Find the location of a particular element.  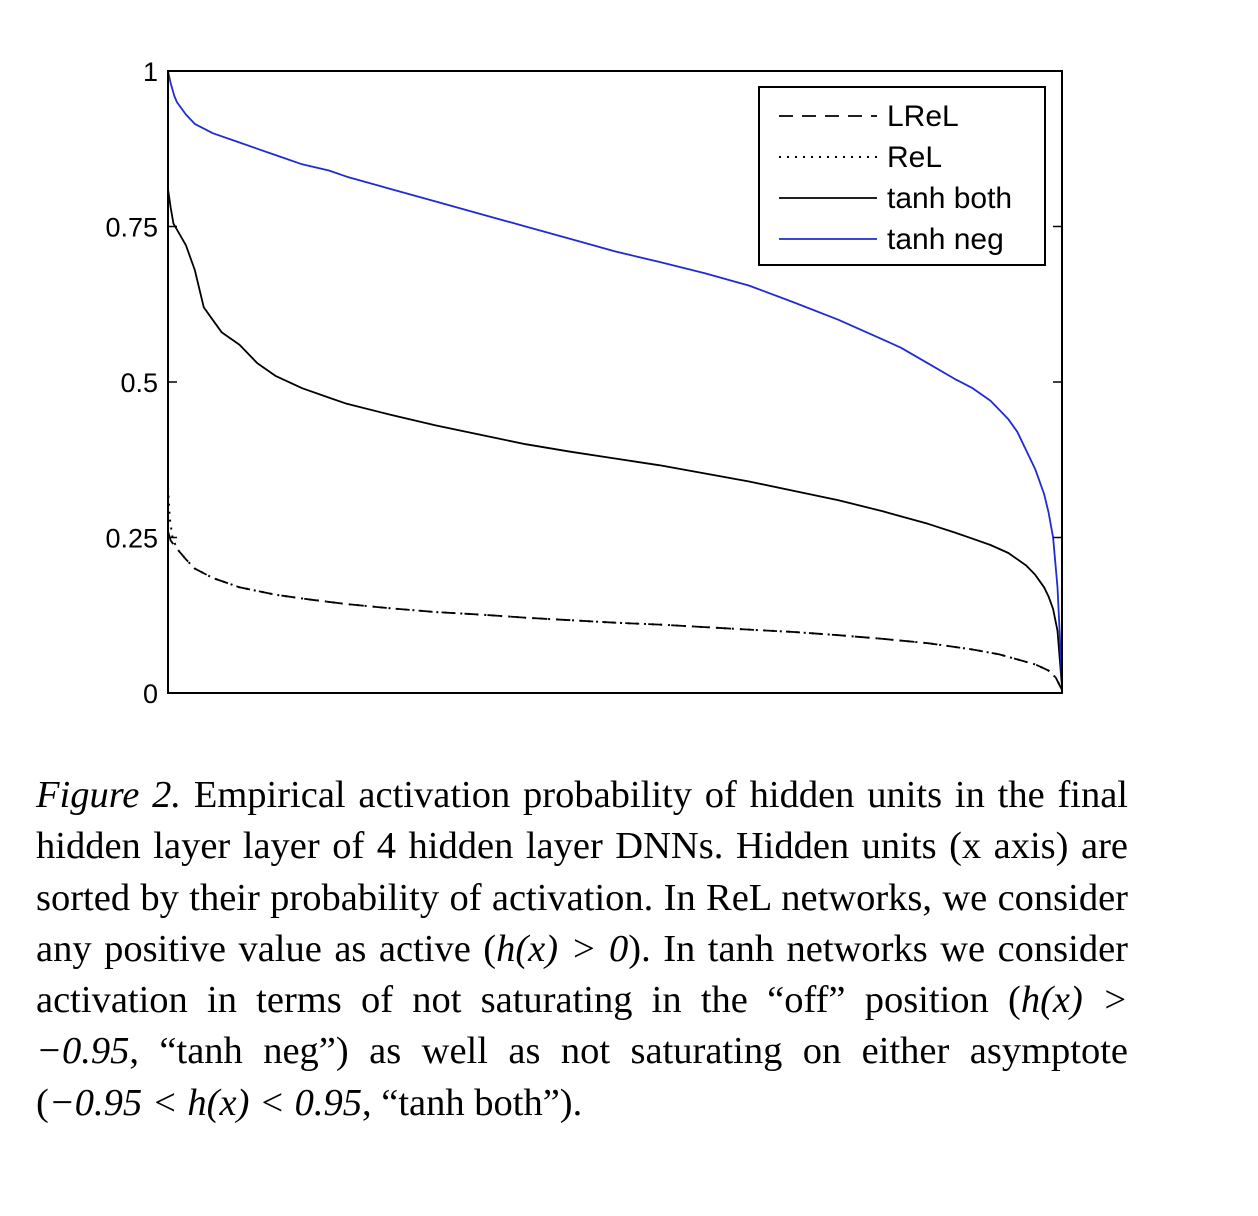

caption-text: , “tanh both”). is located at coordinates (472, 1102).